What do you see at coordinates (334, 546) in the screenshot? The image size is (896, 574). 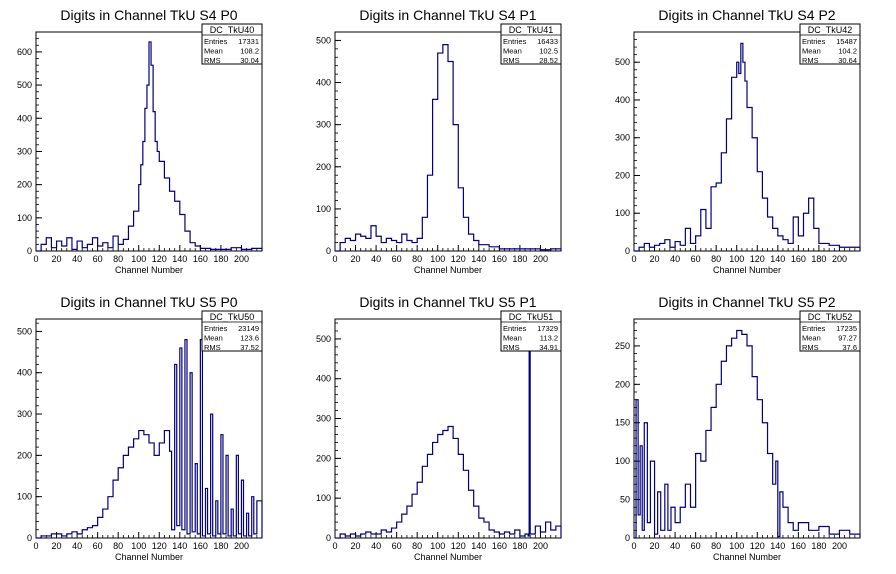 I see `x-tick-label: 0` at bounding box center [334, 546].